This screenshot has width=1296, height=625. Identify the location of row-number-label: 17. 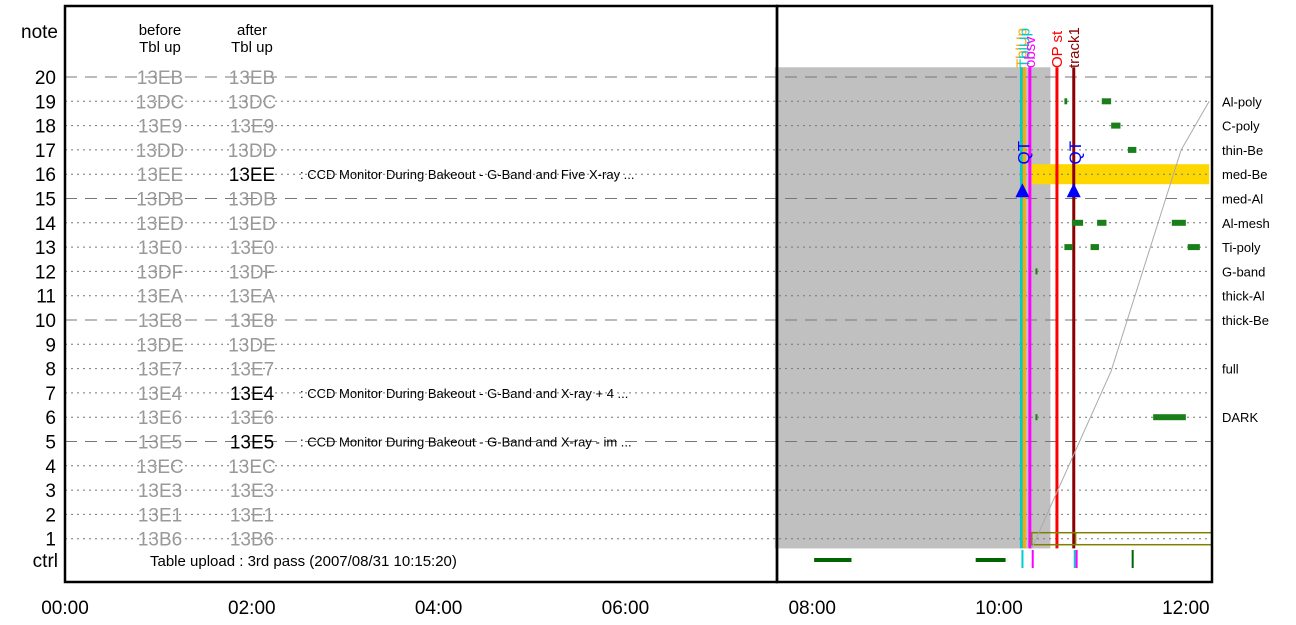
(45, 151).